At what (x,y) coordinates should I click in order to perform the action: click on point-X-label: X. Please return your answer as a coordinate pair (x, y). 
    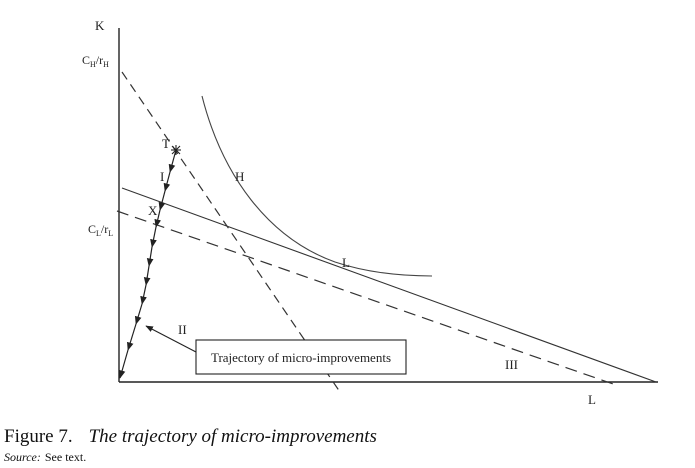
    Looking at the image, I should click on (153, 210).